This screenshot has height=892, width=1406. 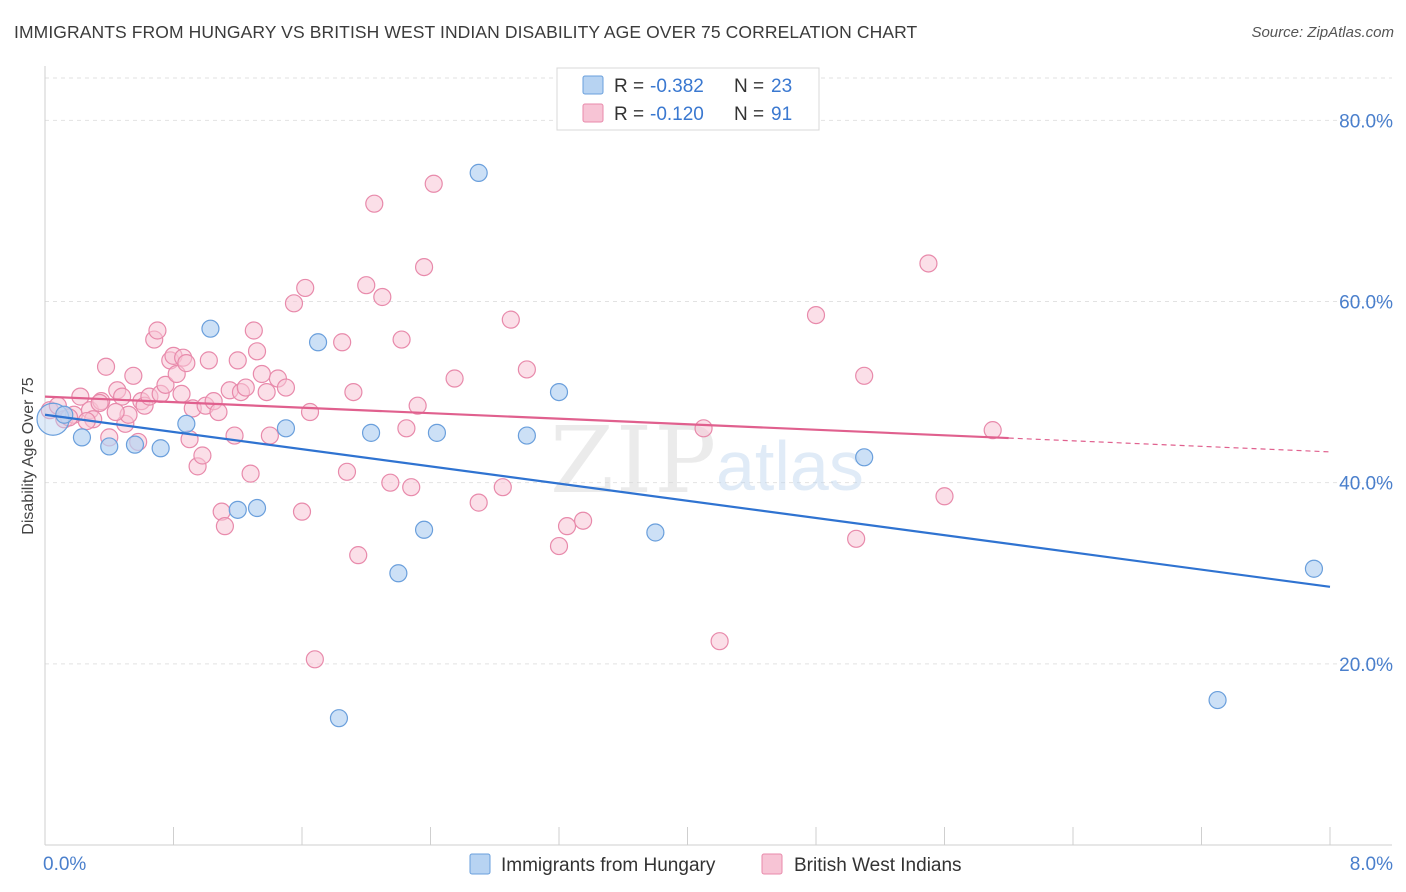 What do you see at coordinates (707, 460) in the screenshot?
I see `watermark: ZIP atlas` at bounding box center [707, 460].